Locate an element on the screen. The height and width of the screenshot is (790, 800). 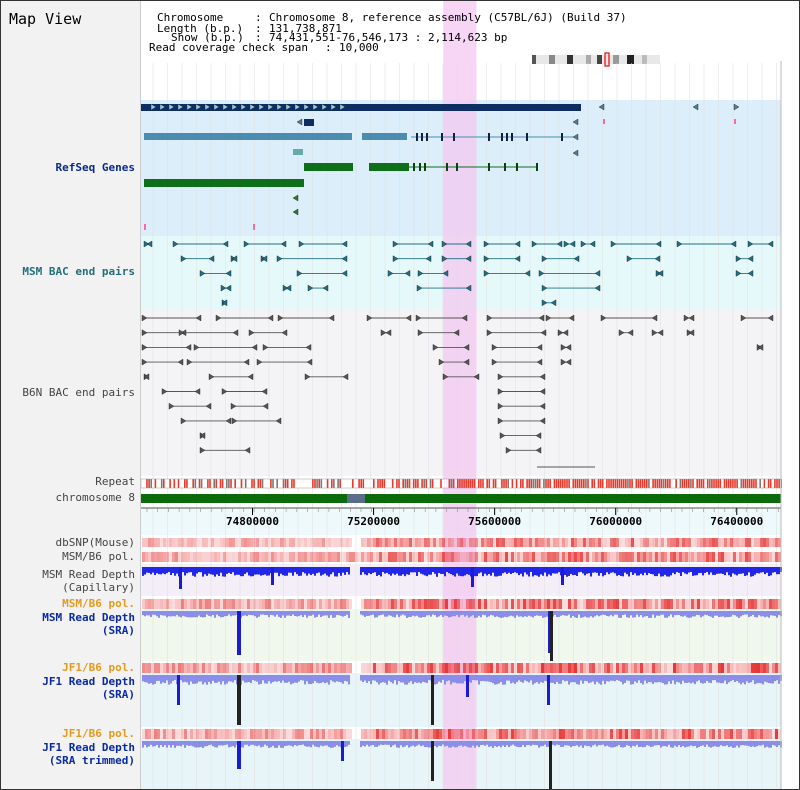
msm-depth-sra is located at coordinates (462, 636).